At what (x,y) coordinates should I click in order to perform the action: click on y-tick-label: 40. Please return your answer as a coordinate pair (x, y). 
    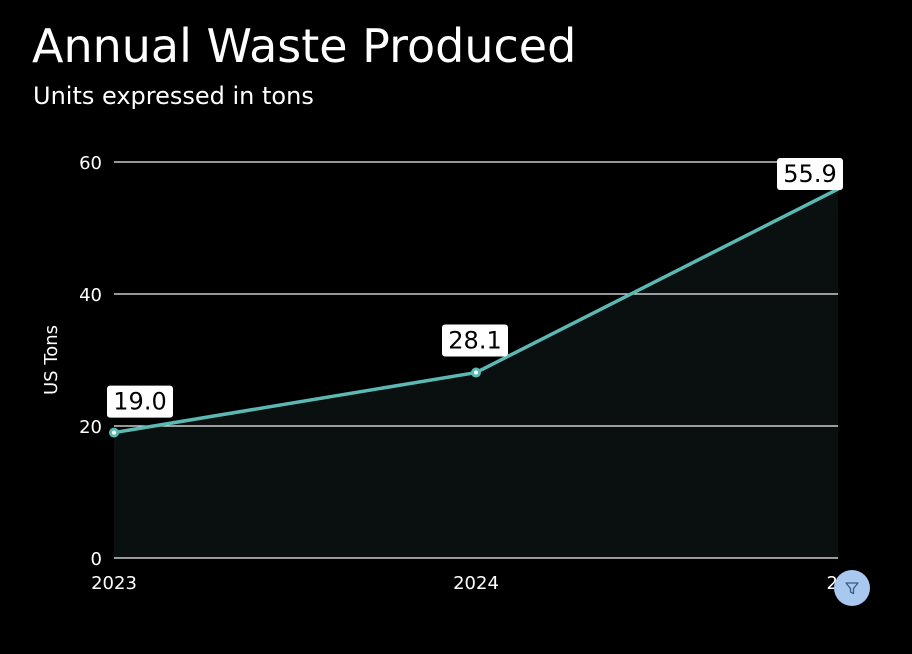
    Looking at the image, I should click on (90, 295).